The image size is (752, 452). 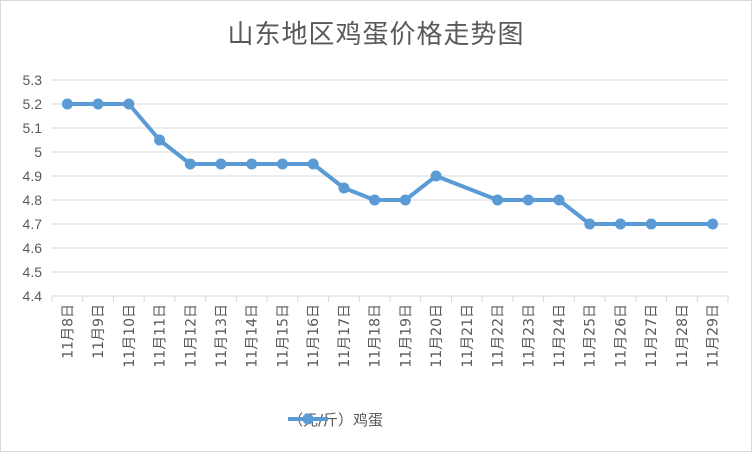 What do you see at coordinates (529, 336) in the screenshot?
I see `x-tick-label: 11月23日` at bounding box center [529, 336].